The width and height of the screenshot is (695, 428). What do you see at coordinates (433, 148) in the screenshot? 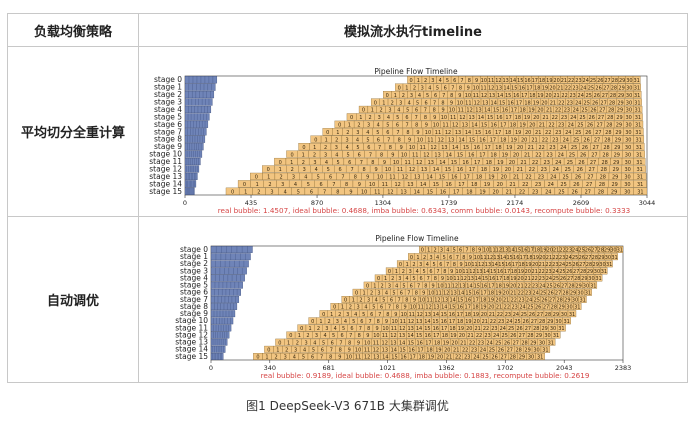
I see `microbatch-label: 12` at bounding box center [433, 148].